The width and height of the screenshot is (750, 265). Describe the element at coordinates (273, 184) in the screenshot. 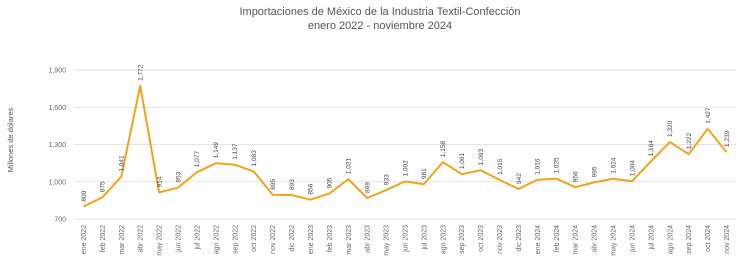

I see `data-label: 895` at that location.